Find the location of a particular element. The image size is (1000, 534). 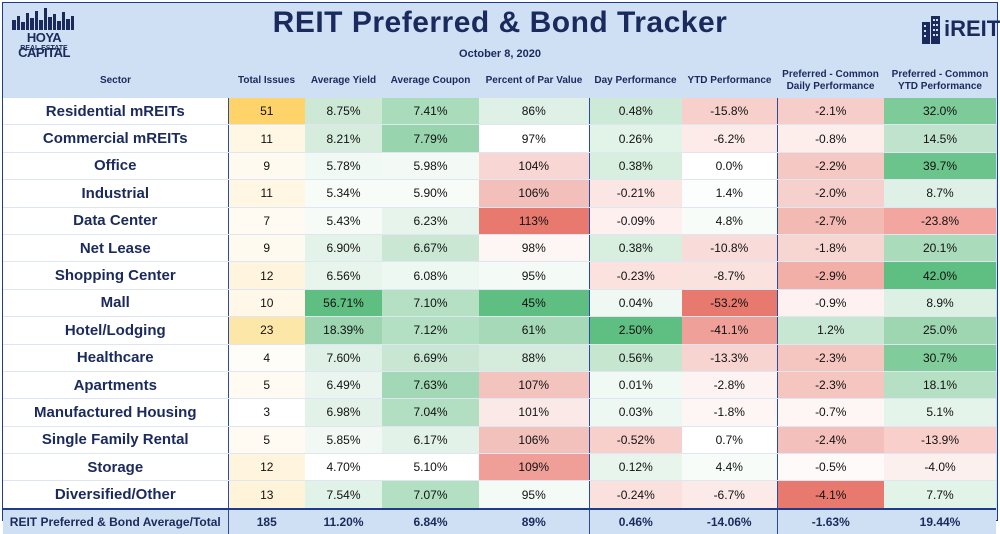

total-cell-yield: 11.20% is located at coordinates (343, 520).